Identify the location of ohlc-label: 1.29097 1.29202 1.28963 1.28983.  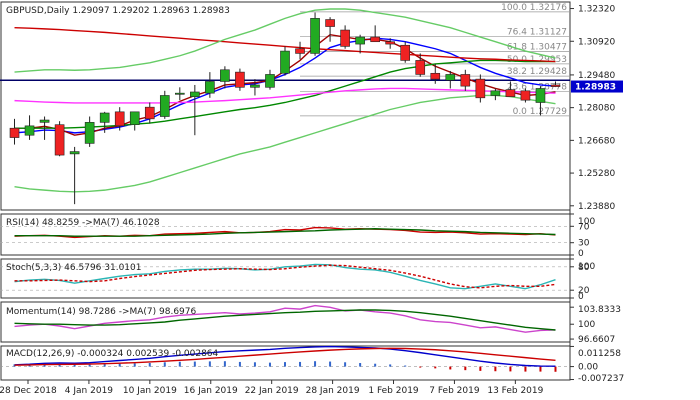
(150, 11).